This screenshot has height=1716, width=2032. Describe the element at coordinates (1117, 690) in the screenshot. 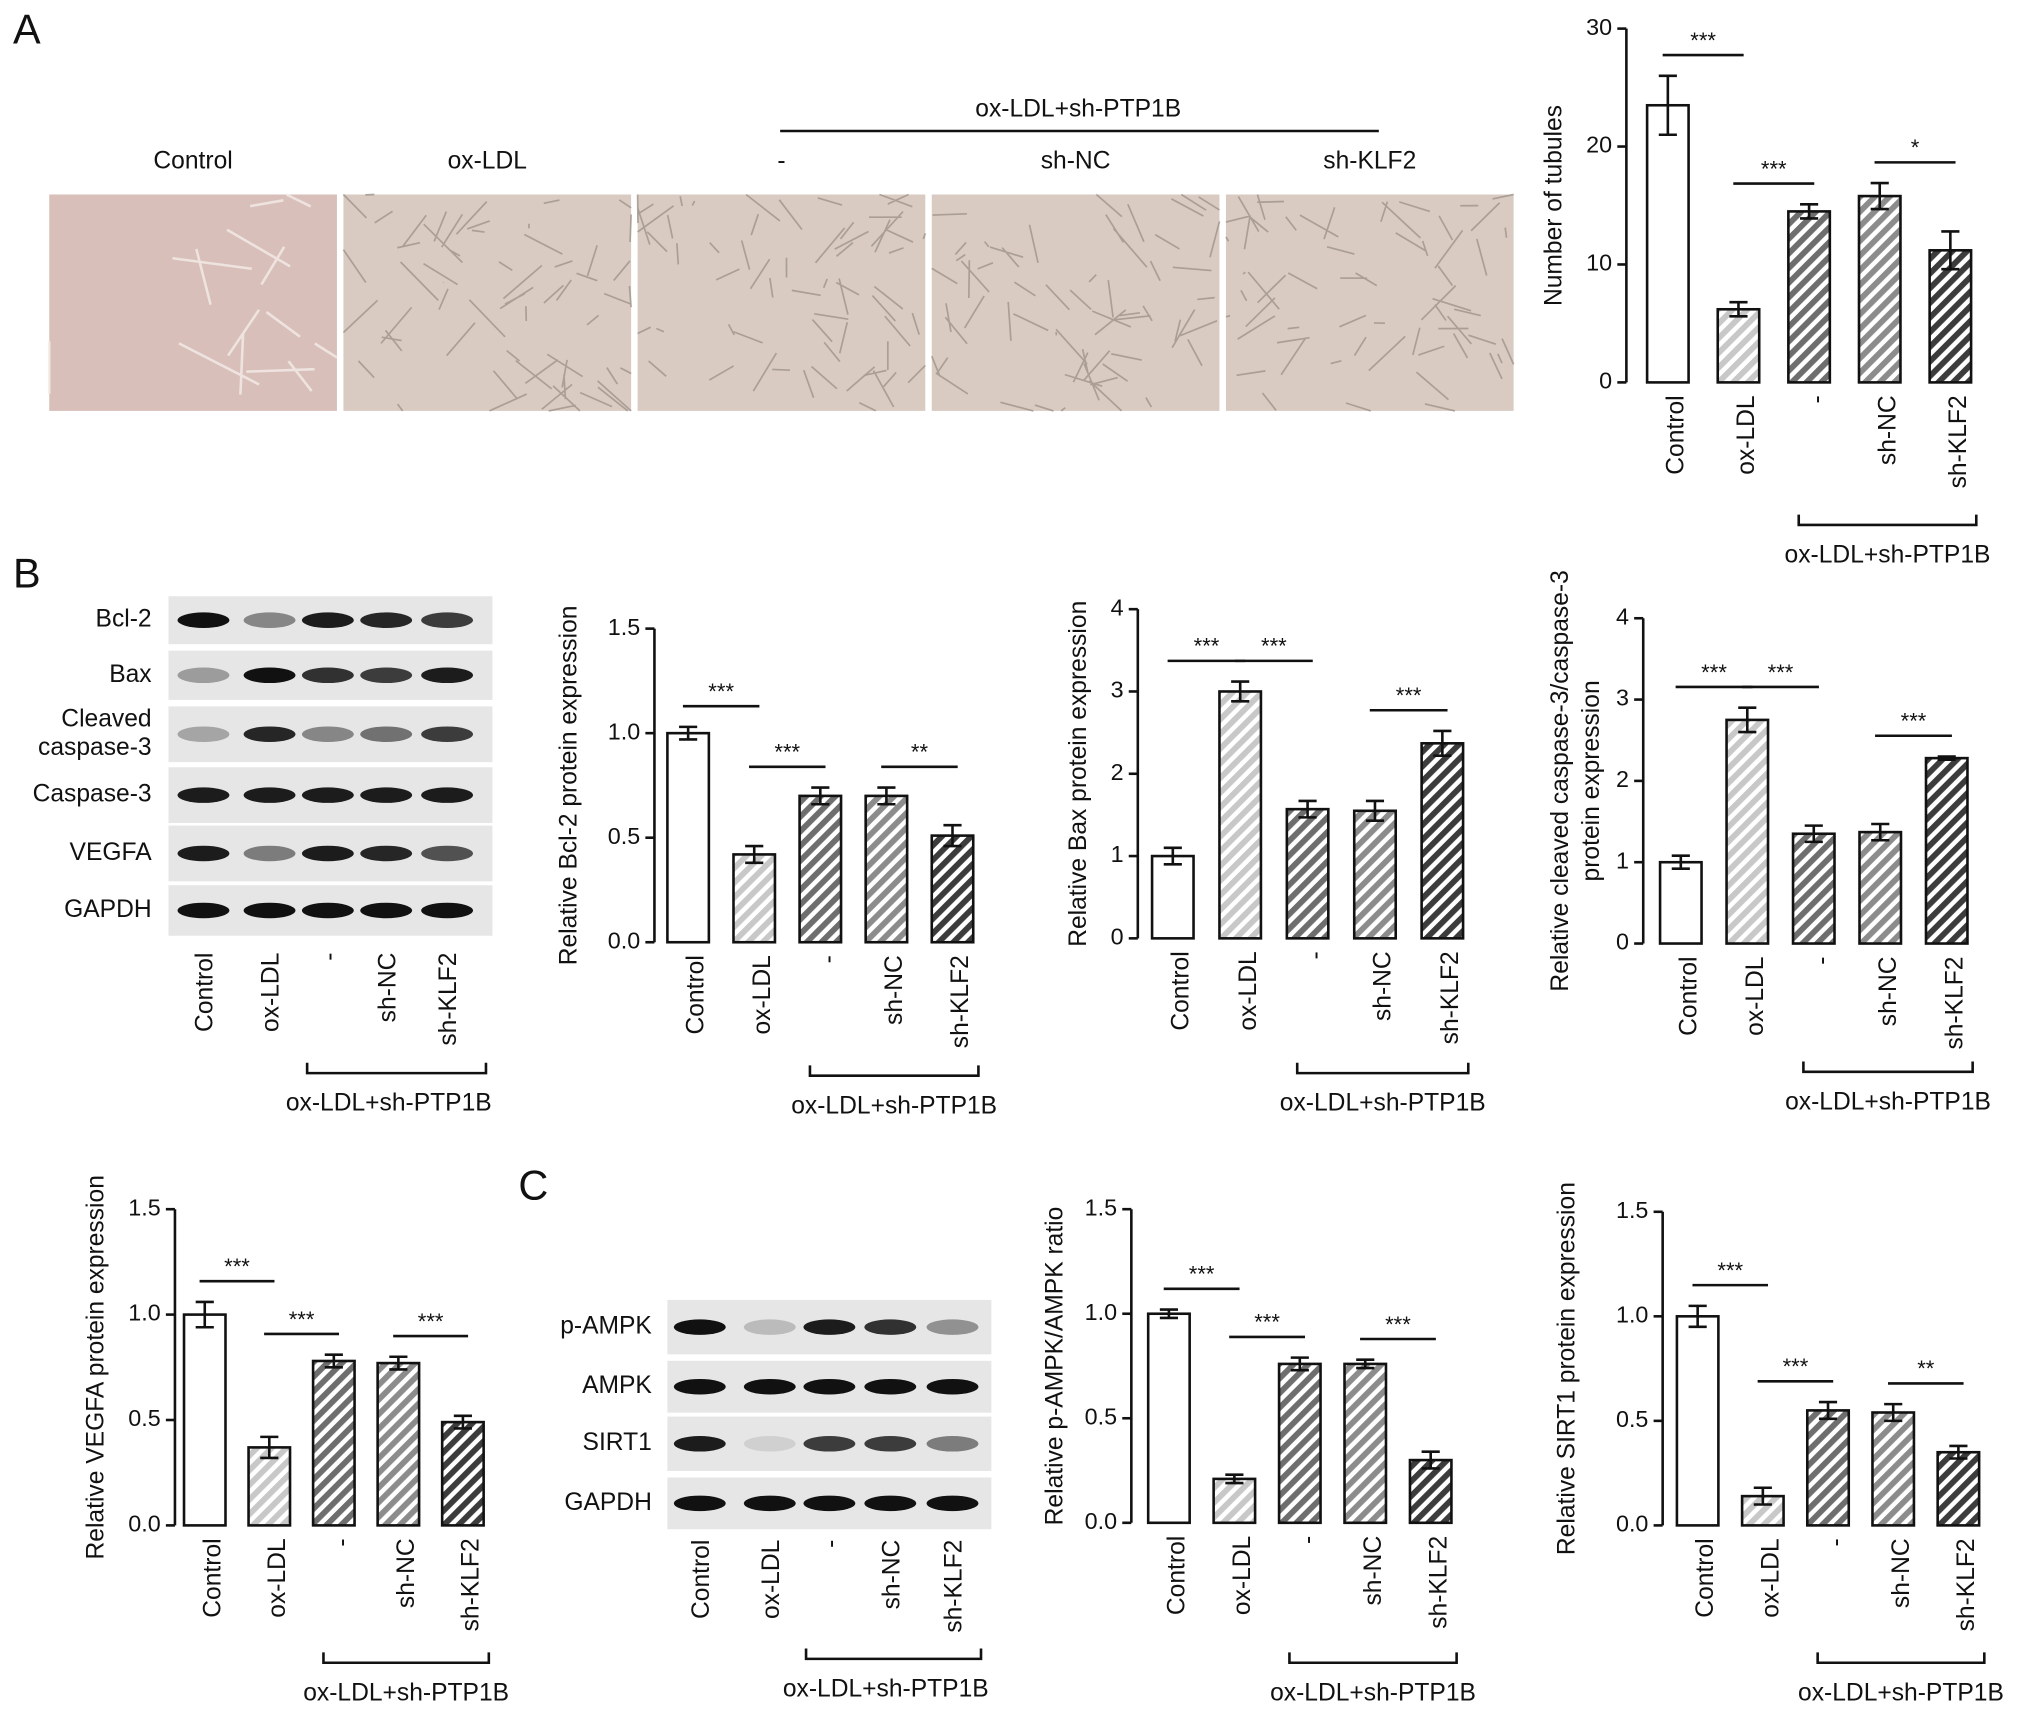

I see `y-tick-label: 3` at that location.